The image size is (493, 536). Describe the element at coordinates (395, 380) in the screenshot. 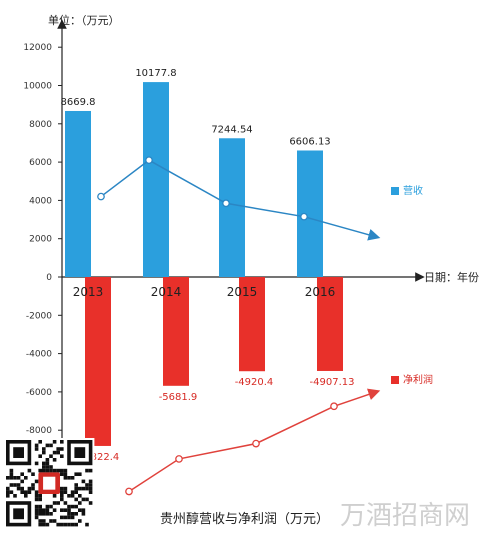

I see `legend-swatch` at that location.